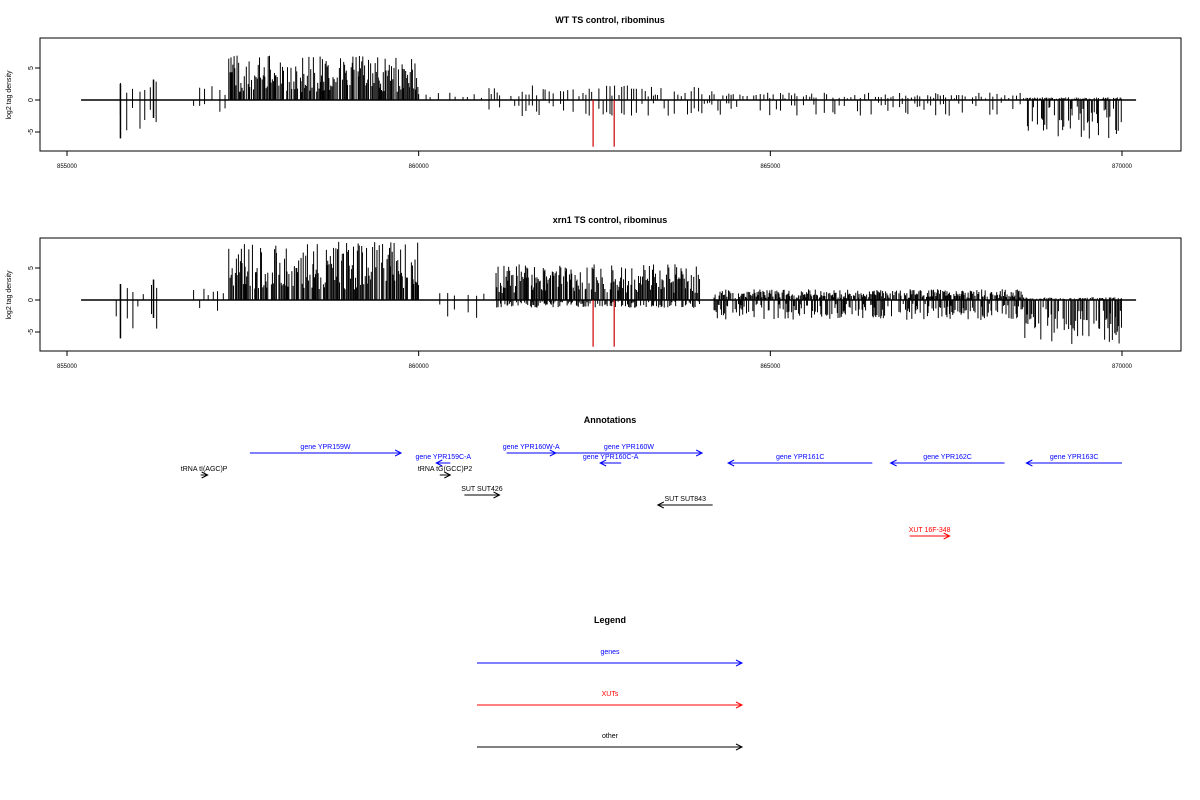  Describe the element at coordinates (610, 694) in the screenshot. I see `legend-label: XUTs` at that location.